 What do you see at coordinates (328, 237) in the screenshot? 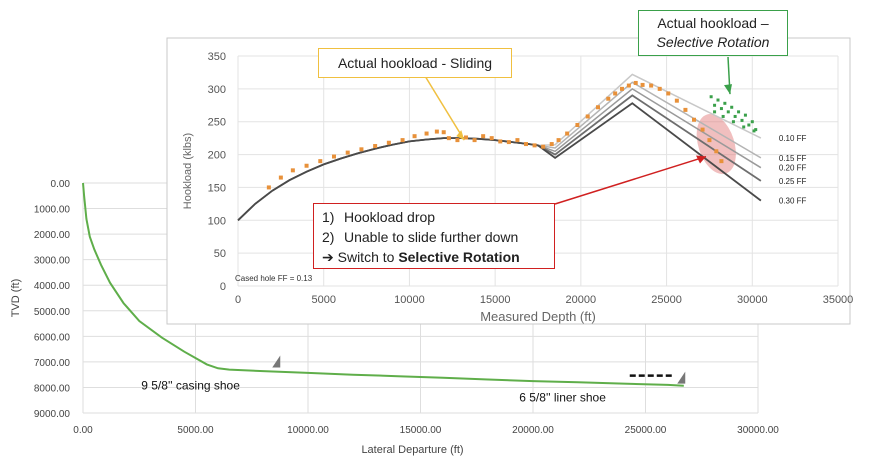
I see `callout-drop-num-2: 2)` at bounding box center [328, 237].